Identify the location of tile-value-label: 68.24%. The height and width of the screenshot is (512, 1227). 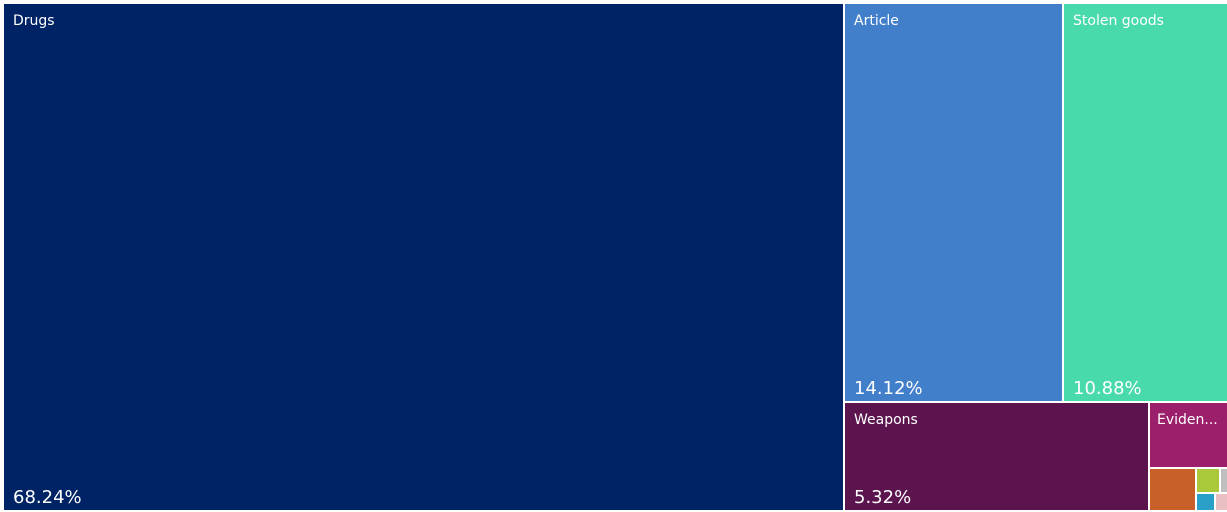
(47, 497).